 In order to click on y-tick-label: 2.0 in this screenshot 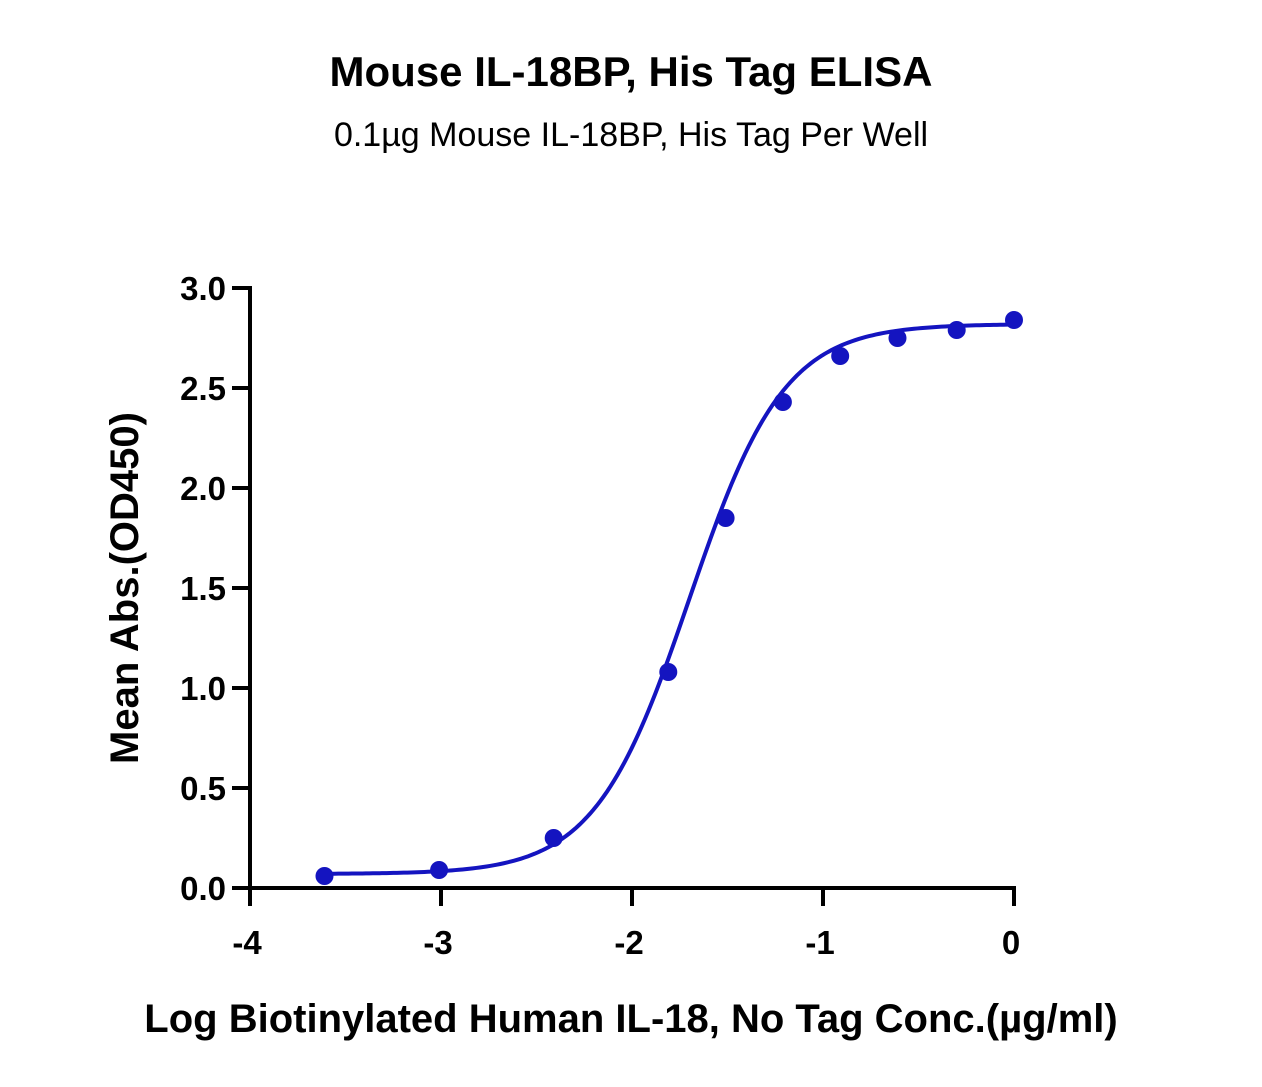, I will do `click(203, 488)`.